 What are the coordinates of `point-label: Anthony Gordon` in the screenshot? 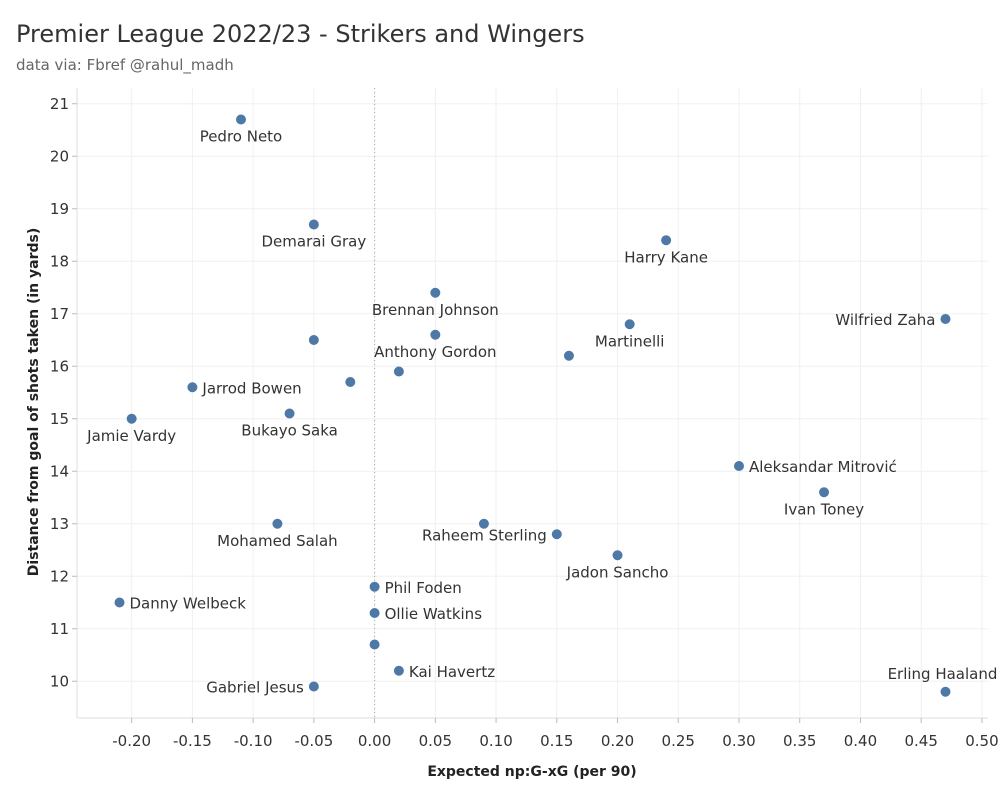 It's located at (435, 352).